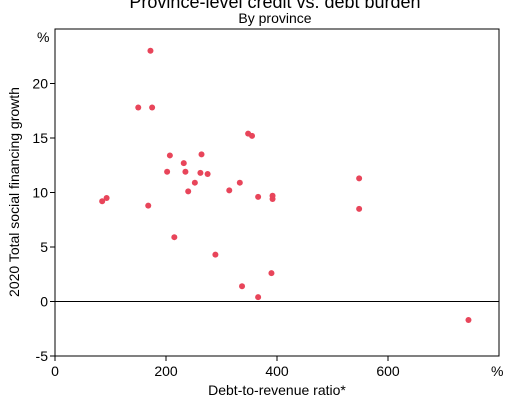  What do you see at coordinates (166, 371) in the screenshot?
I see `x-tick-label: 200` at bounding box center [166, 371].